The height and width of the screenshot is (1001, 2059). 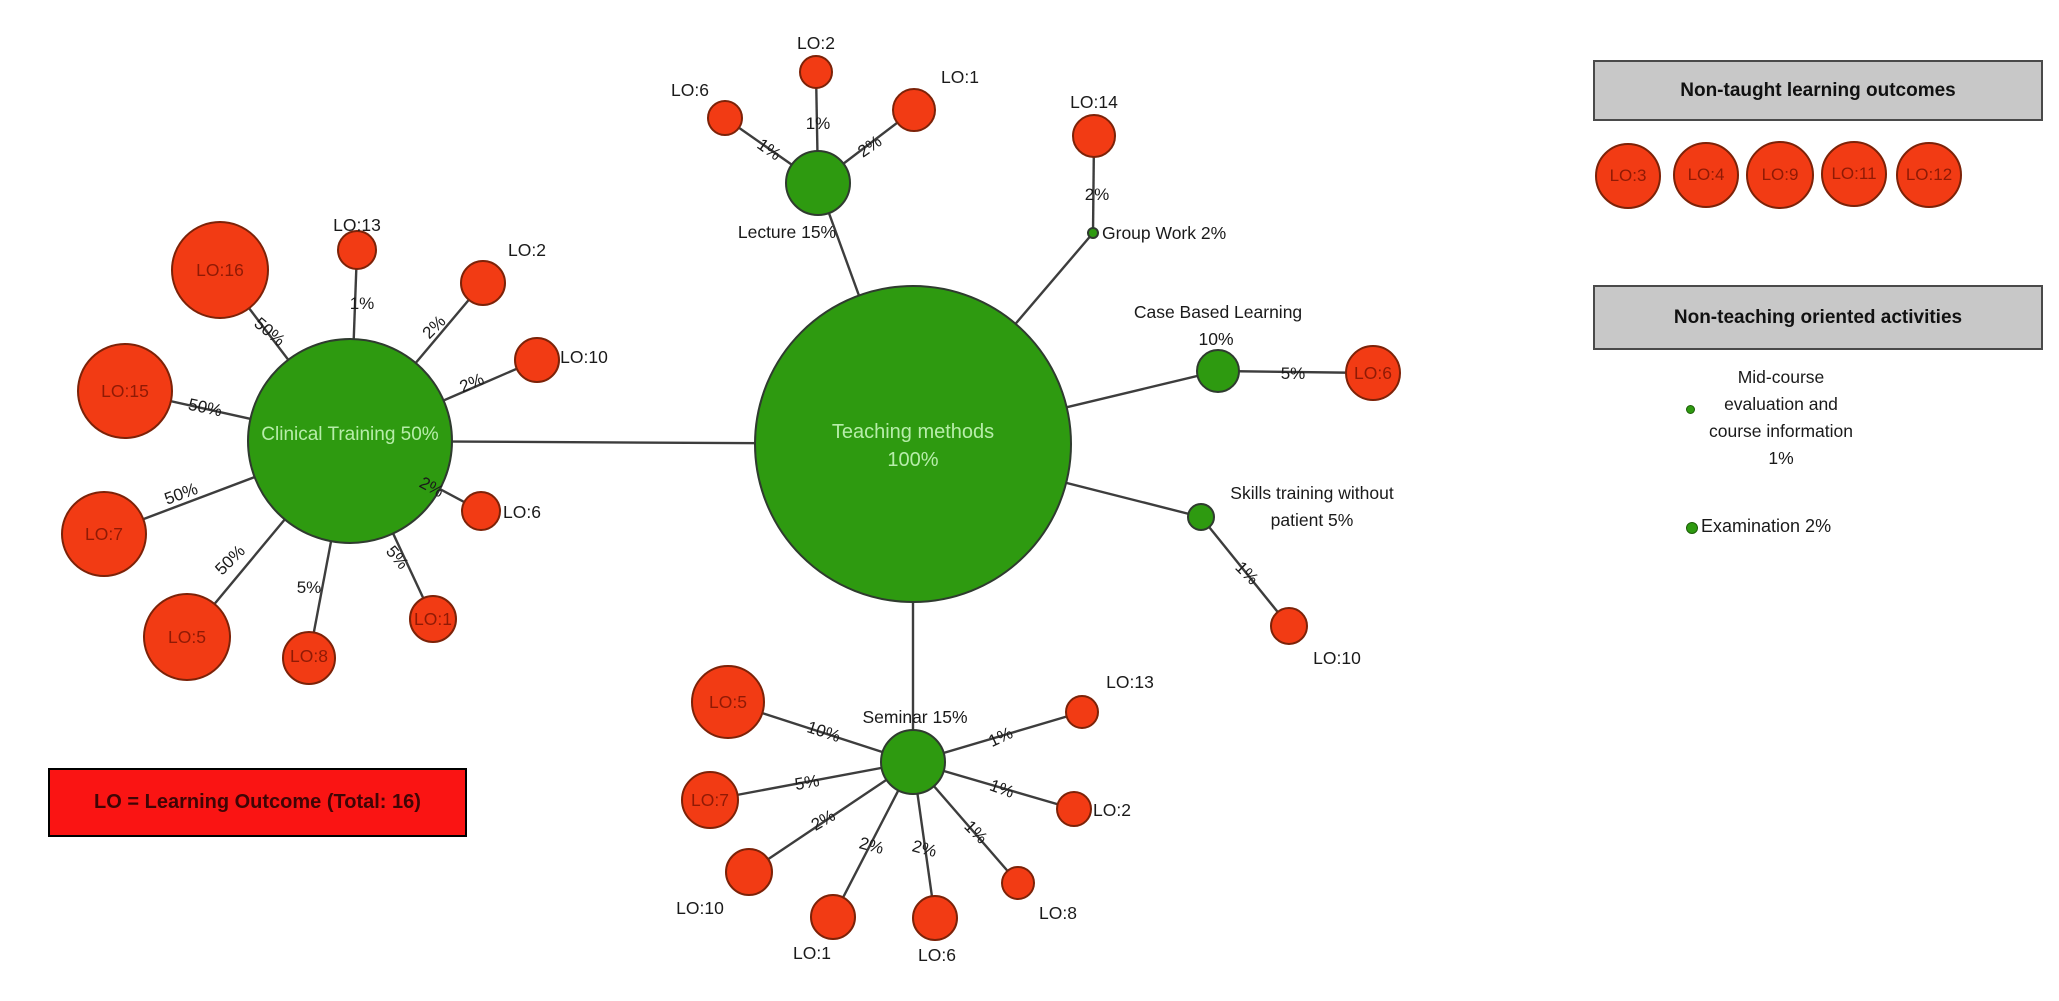 What do you see at coordinates (1130, 682) in the screenshot?
I see `label-sem-lo13: LO:13` at bounding box center [1130, 682].